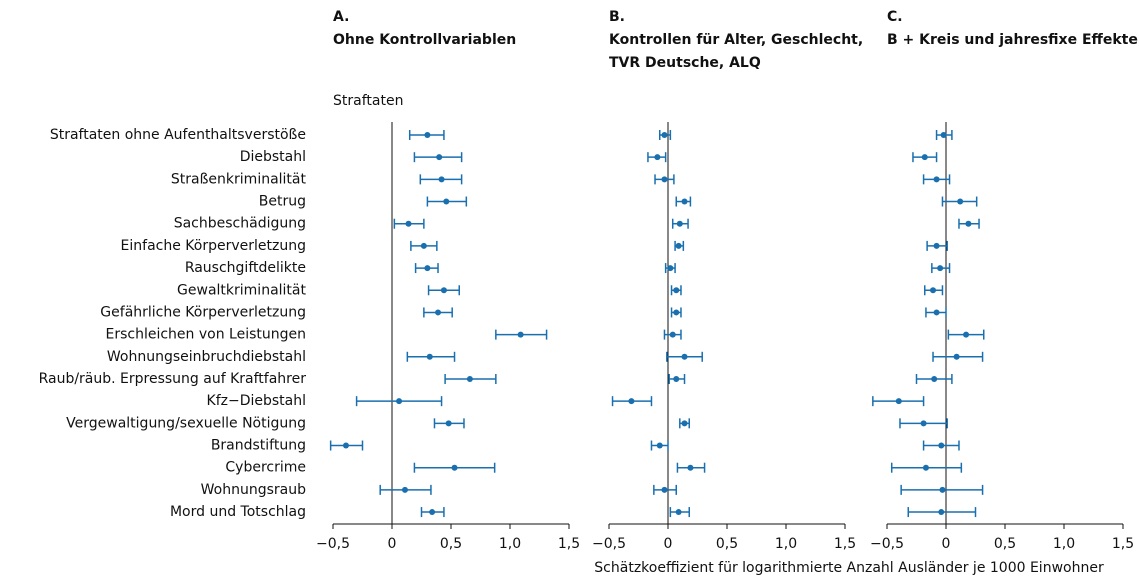 Image resolution: width=1139 pixels, height=579 pixels. Describe the element at coordinates (206, 335) in the screenshot. I see `category-label: Erschleichen von Leistungen` at that location.